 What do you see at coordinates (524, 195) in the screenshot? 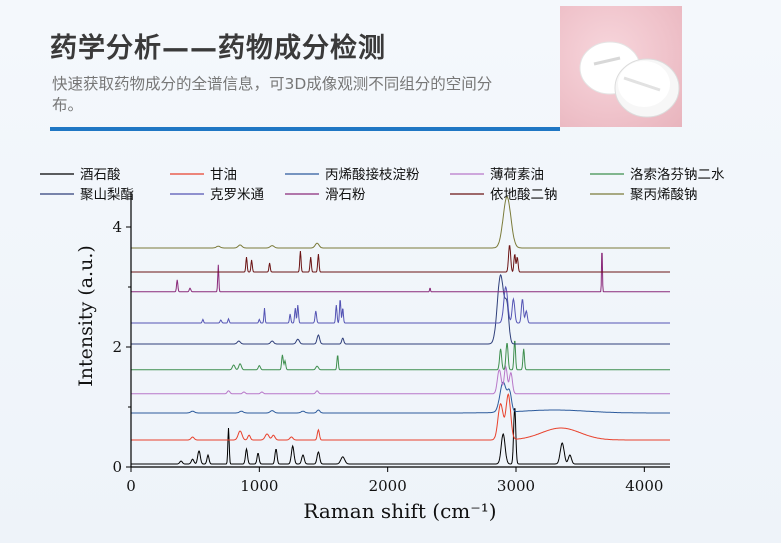
I see `legend-label-8: 依地酸二钠` at bounding box center [524, 195].